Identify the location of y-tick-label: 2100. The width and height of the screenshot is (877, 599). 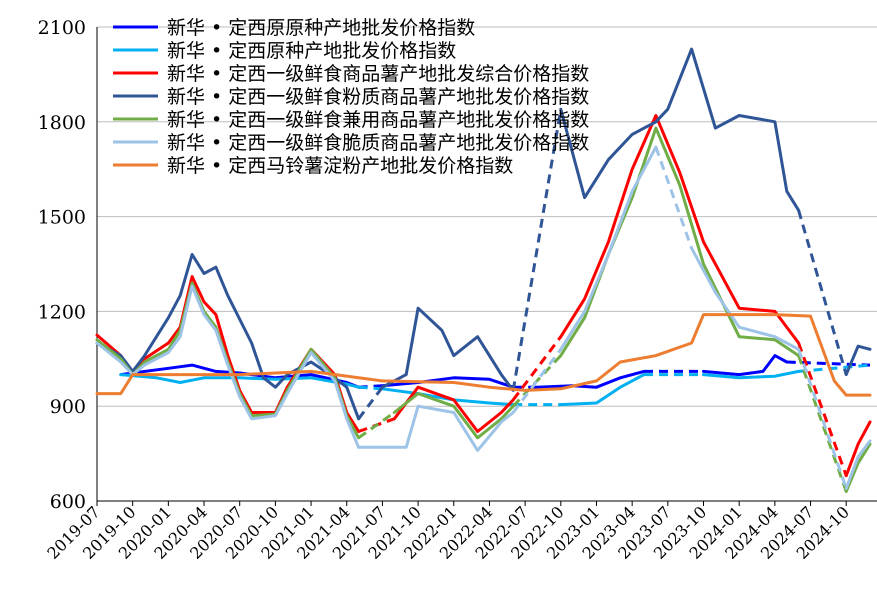
(62, 28).